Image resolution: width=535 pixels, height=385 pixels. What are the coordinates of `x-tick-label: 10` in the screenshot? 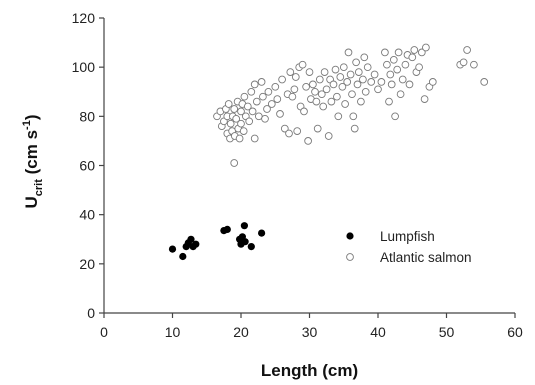 It's located at (173, 332).